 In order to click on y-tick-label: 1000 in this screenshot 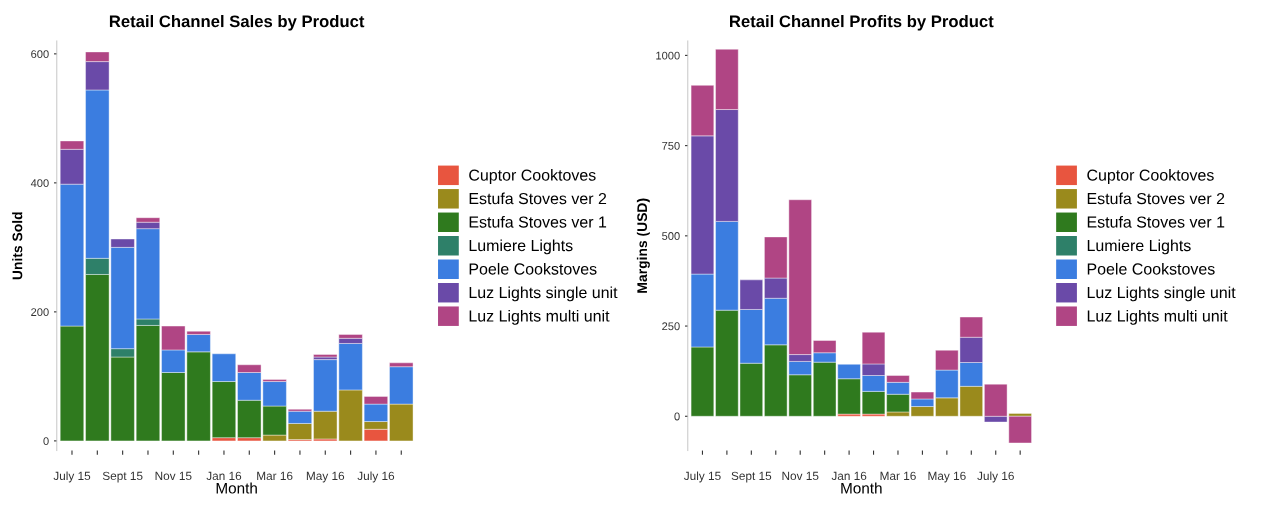, I will do `click(668, 55)`.